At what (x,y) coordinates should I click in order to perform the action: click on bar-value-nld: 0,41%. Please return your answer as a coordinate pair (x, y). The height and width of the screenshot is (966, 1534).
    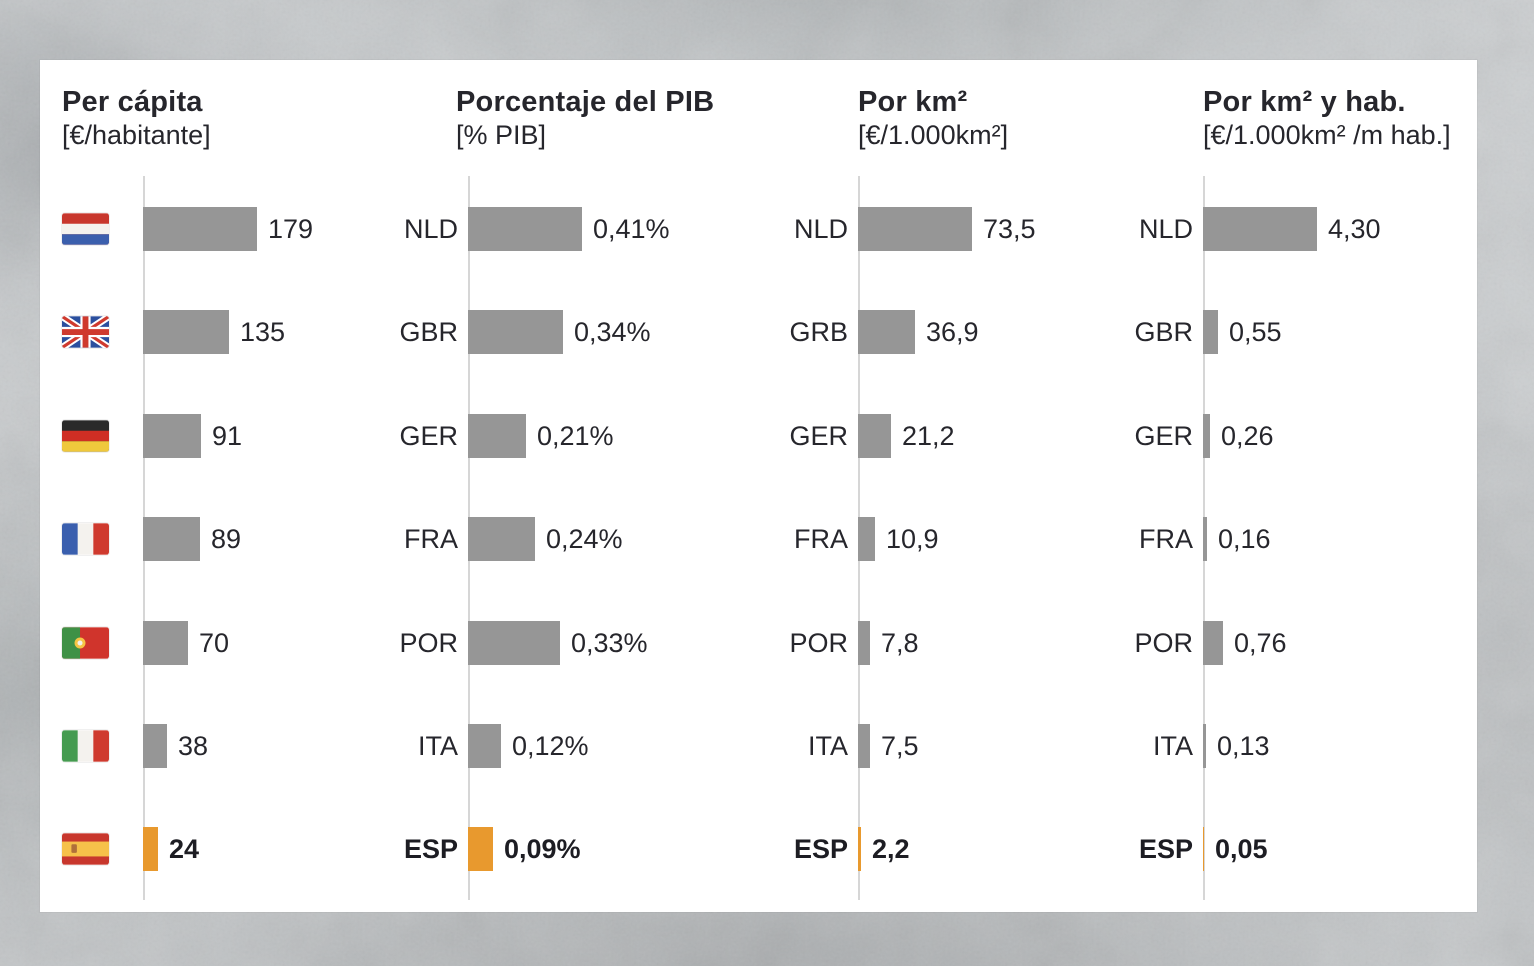
    Looking at the image, I should click on (631, 229).